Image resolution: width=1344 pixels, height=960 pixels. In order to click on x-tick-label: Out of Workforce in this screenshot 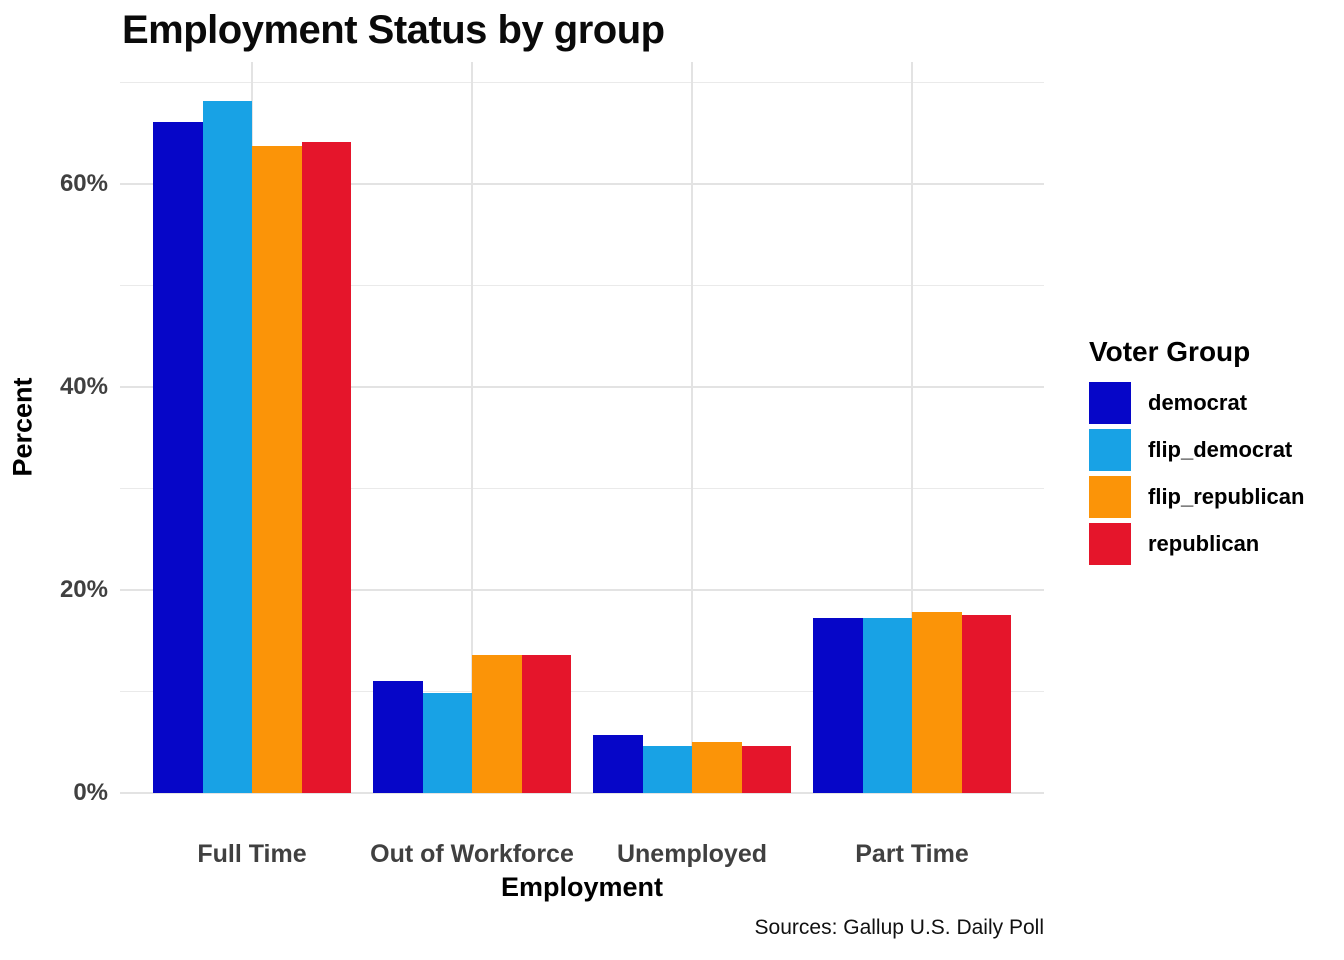, I will do `click(472, 854)`.